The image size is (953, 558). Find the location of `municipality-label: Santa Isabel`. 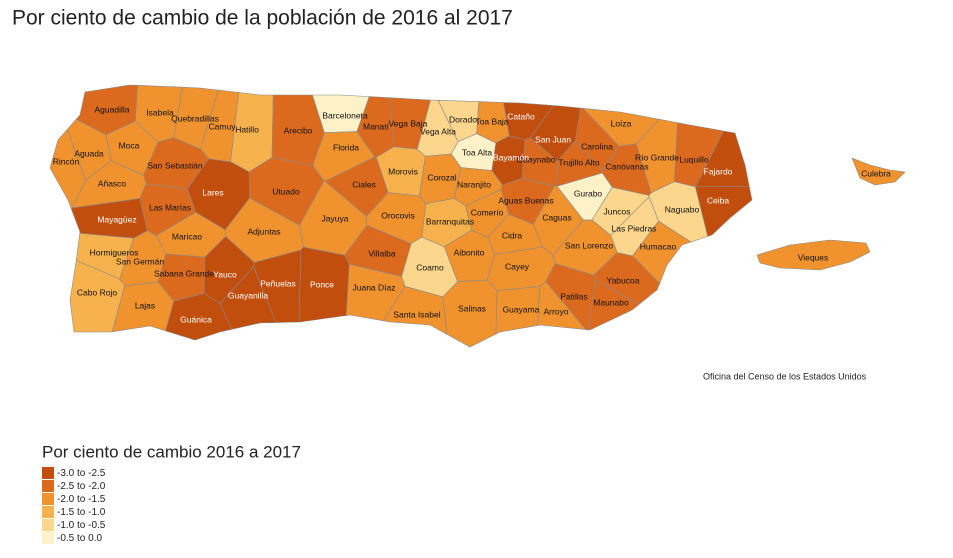

municipality-label: Santa Isabel is located at coordinates (416, 314).